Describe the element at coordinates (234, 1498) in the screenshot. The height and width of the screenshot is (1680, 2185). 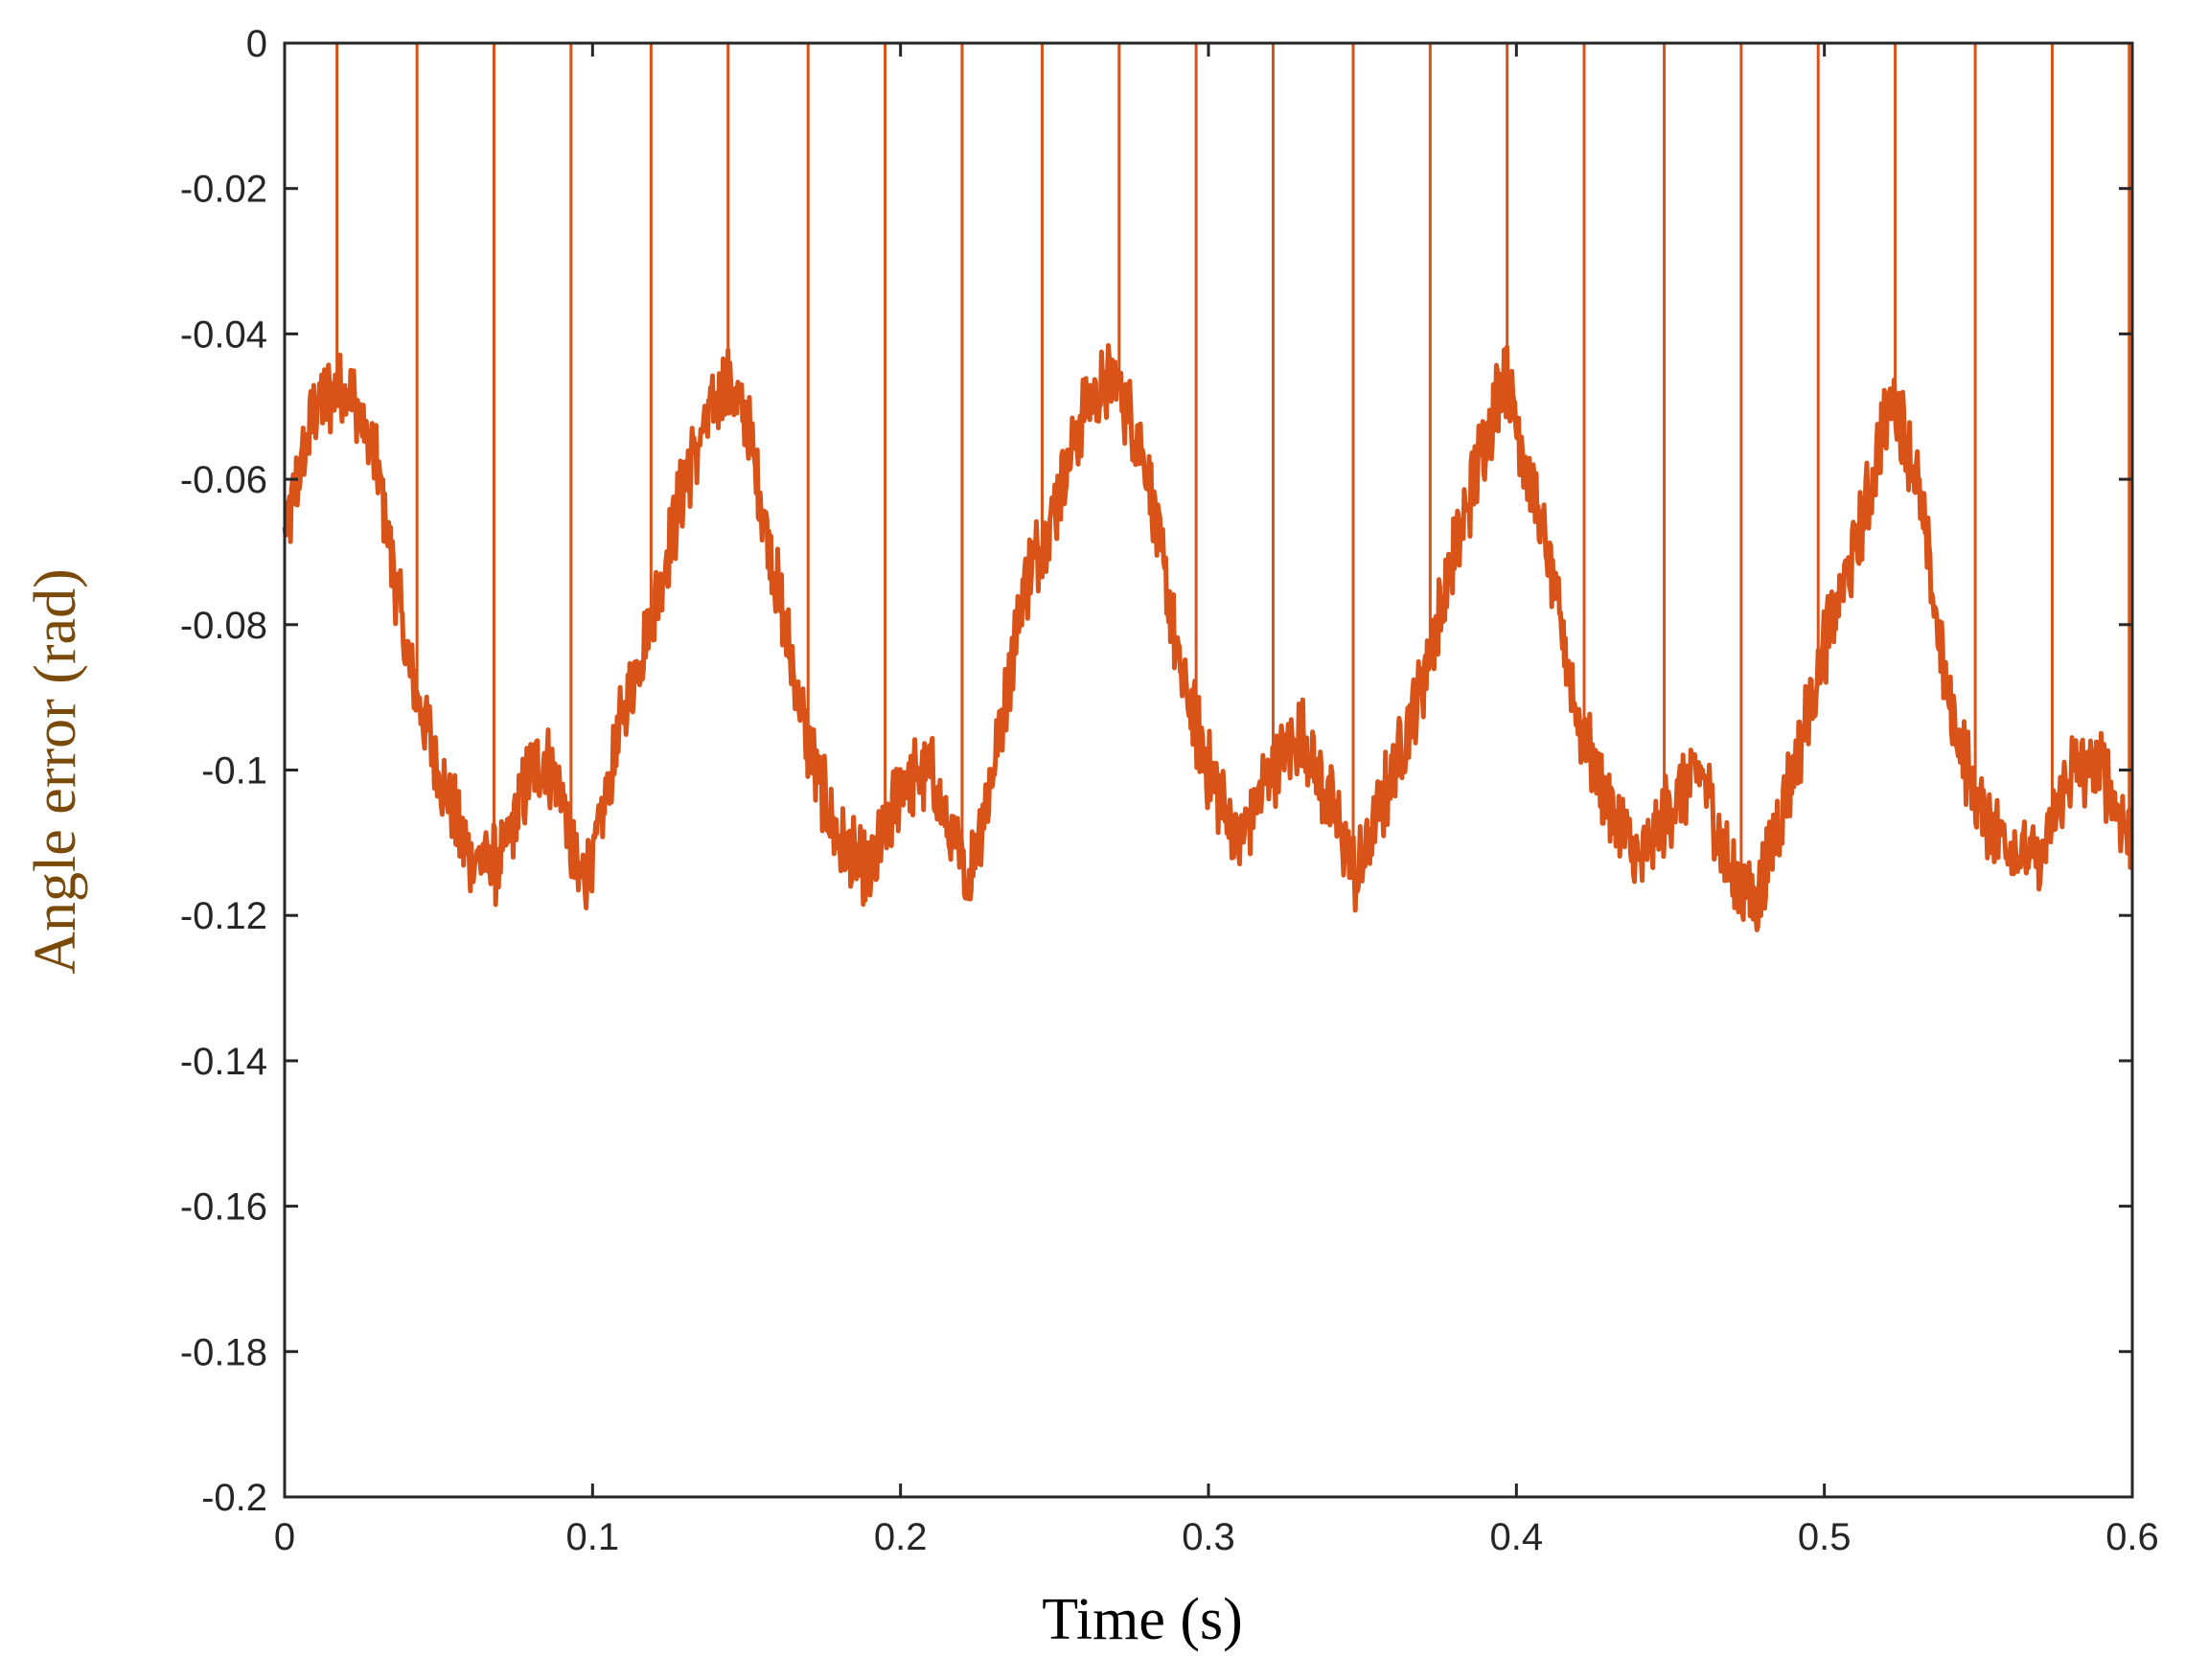
I see `y-tick-label: -0.2` at that location.